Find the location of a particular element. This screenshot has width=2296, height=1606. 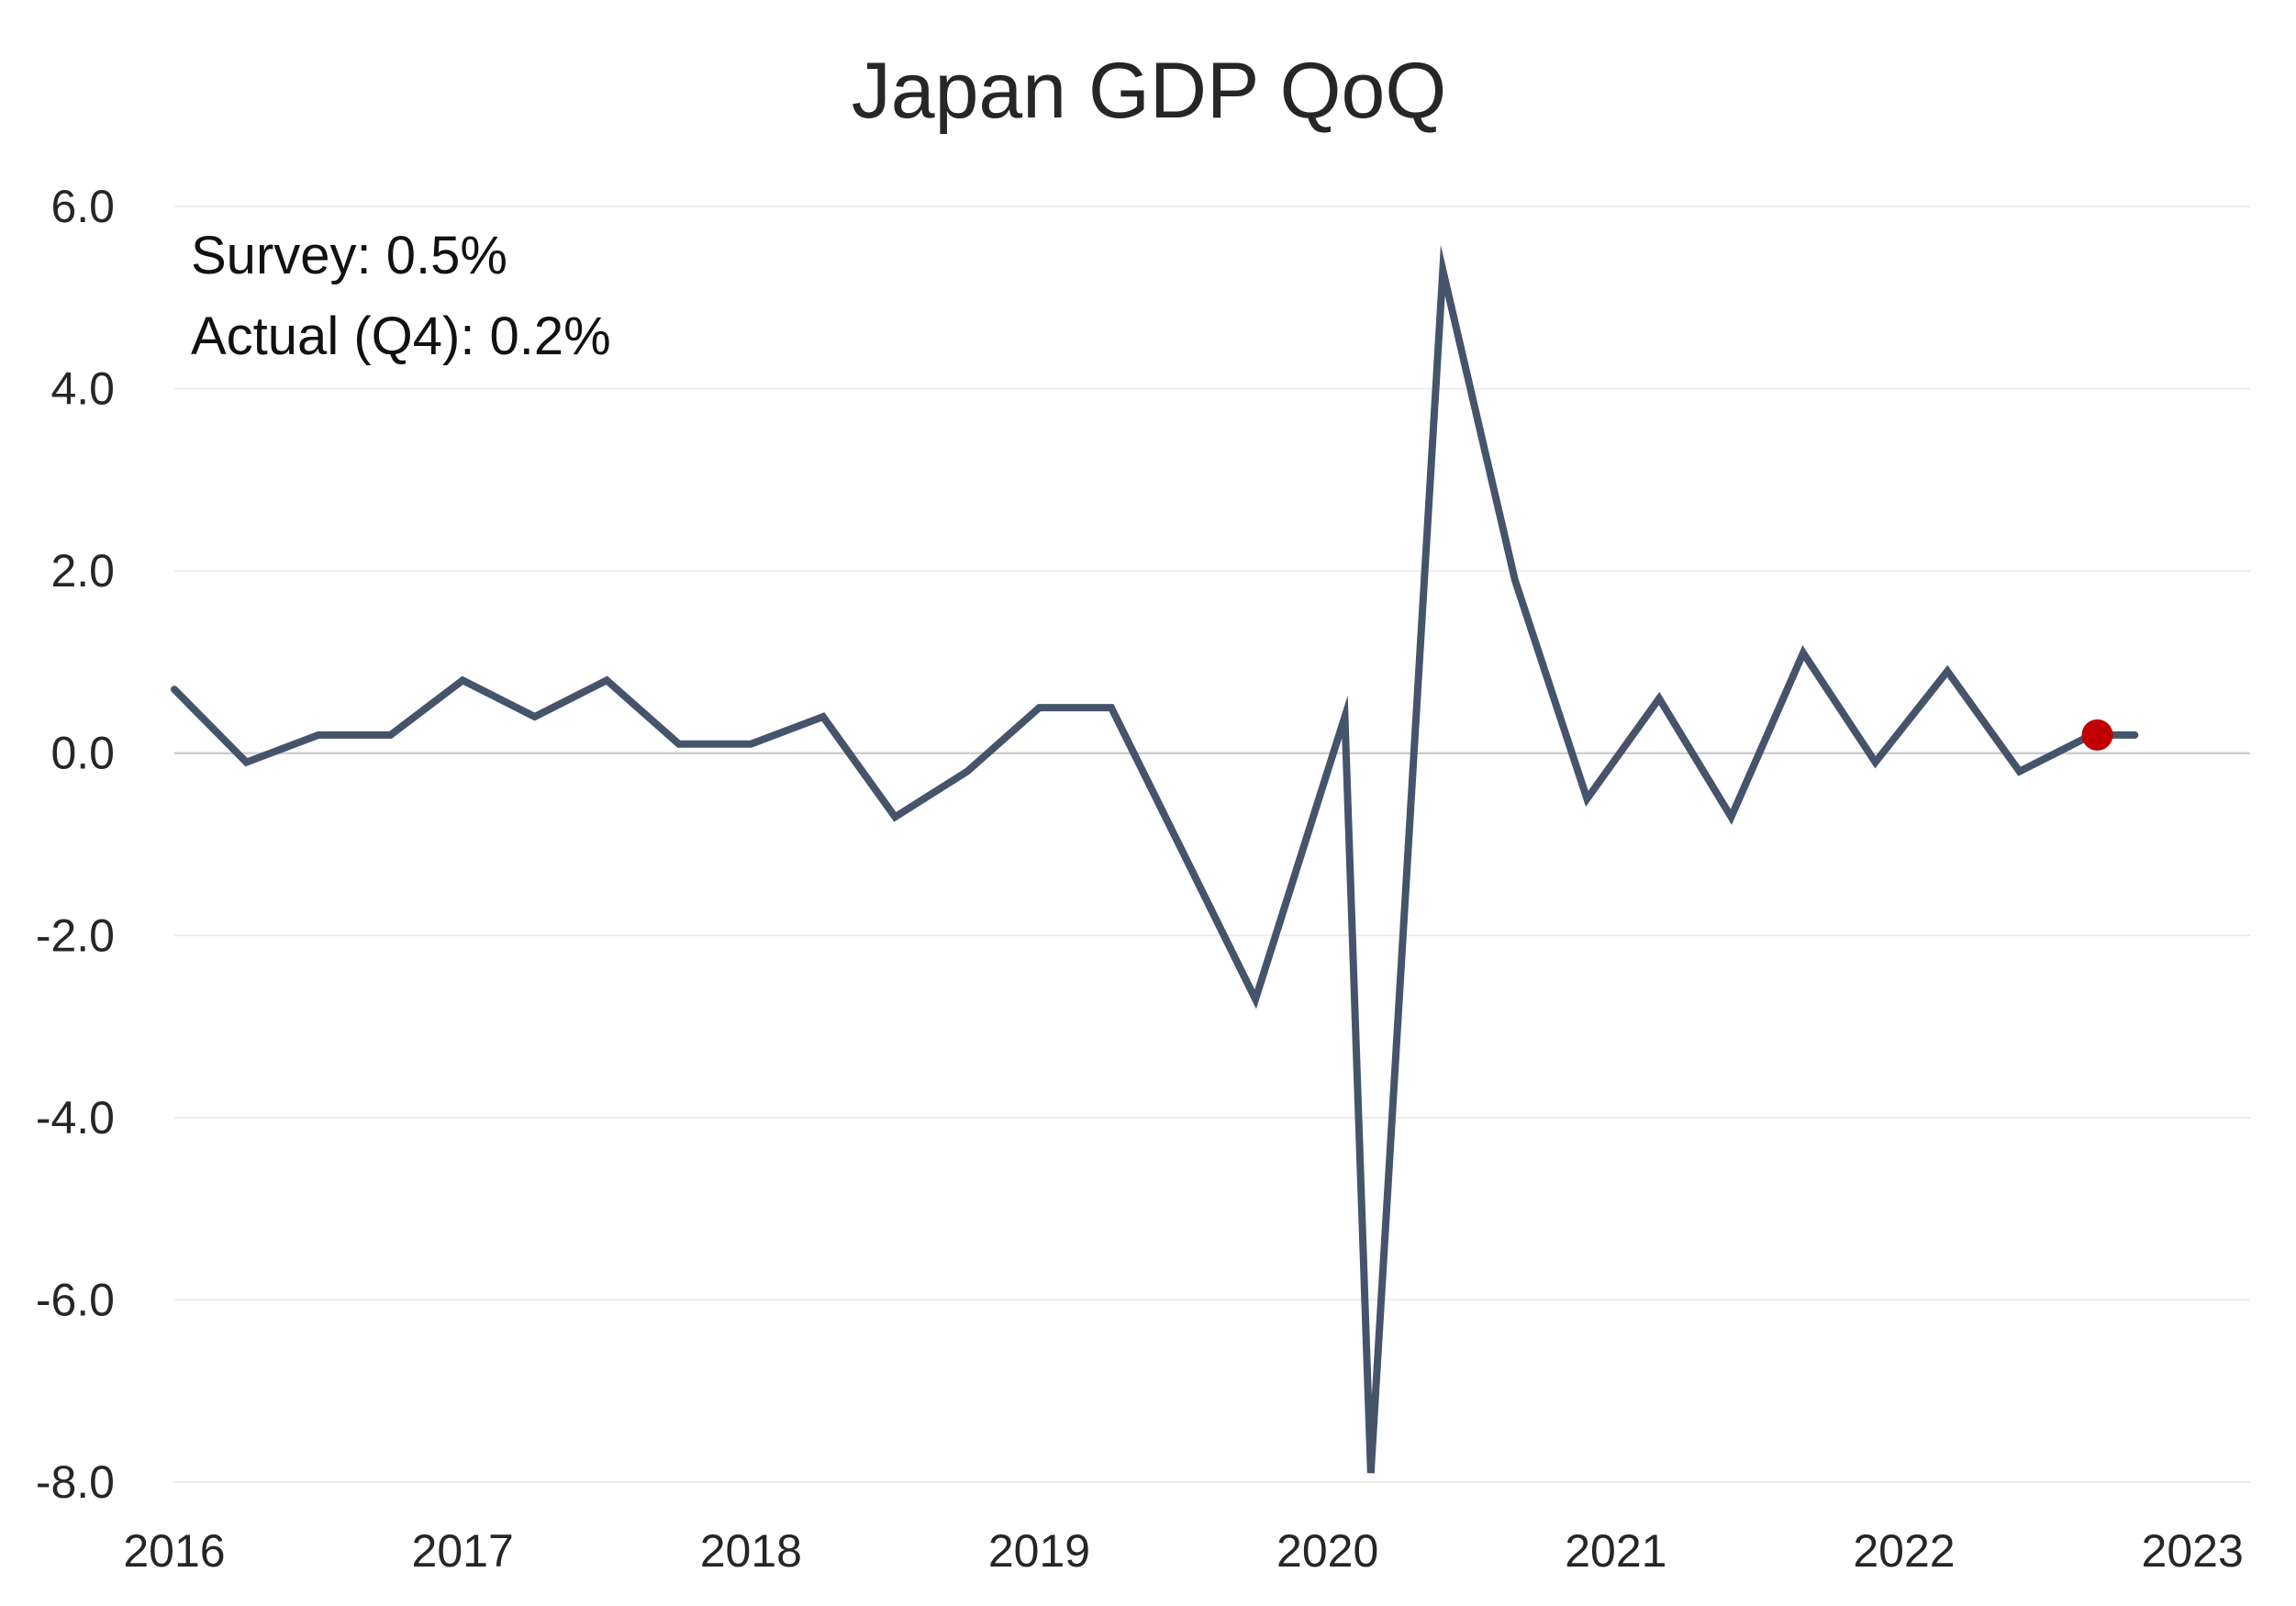

x-axis-ticks: 2016 2017 2018 2019 2020 2021 2022 2023 is located at coordinates (1183, 1551).